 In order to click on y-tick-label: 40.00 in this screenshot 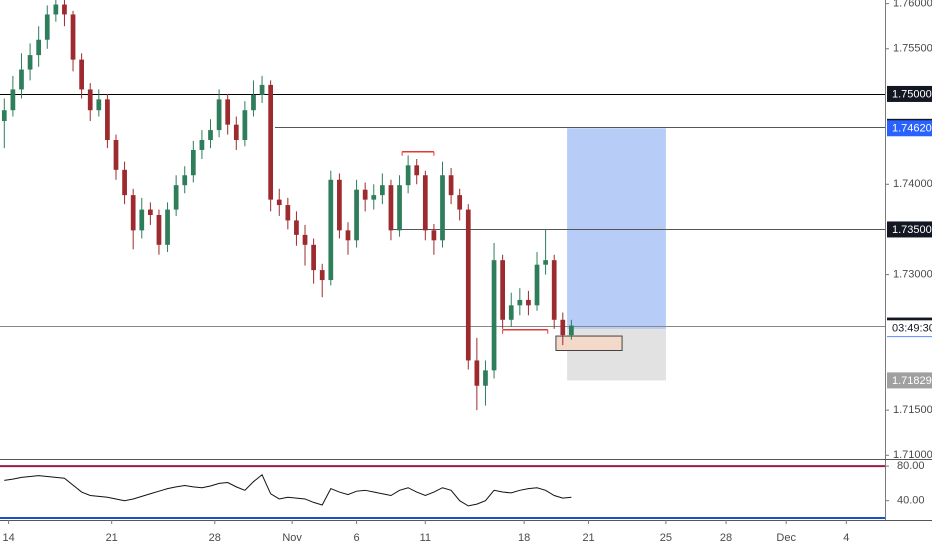, I will do `click(911, 501)`.